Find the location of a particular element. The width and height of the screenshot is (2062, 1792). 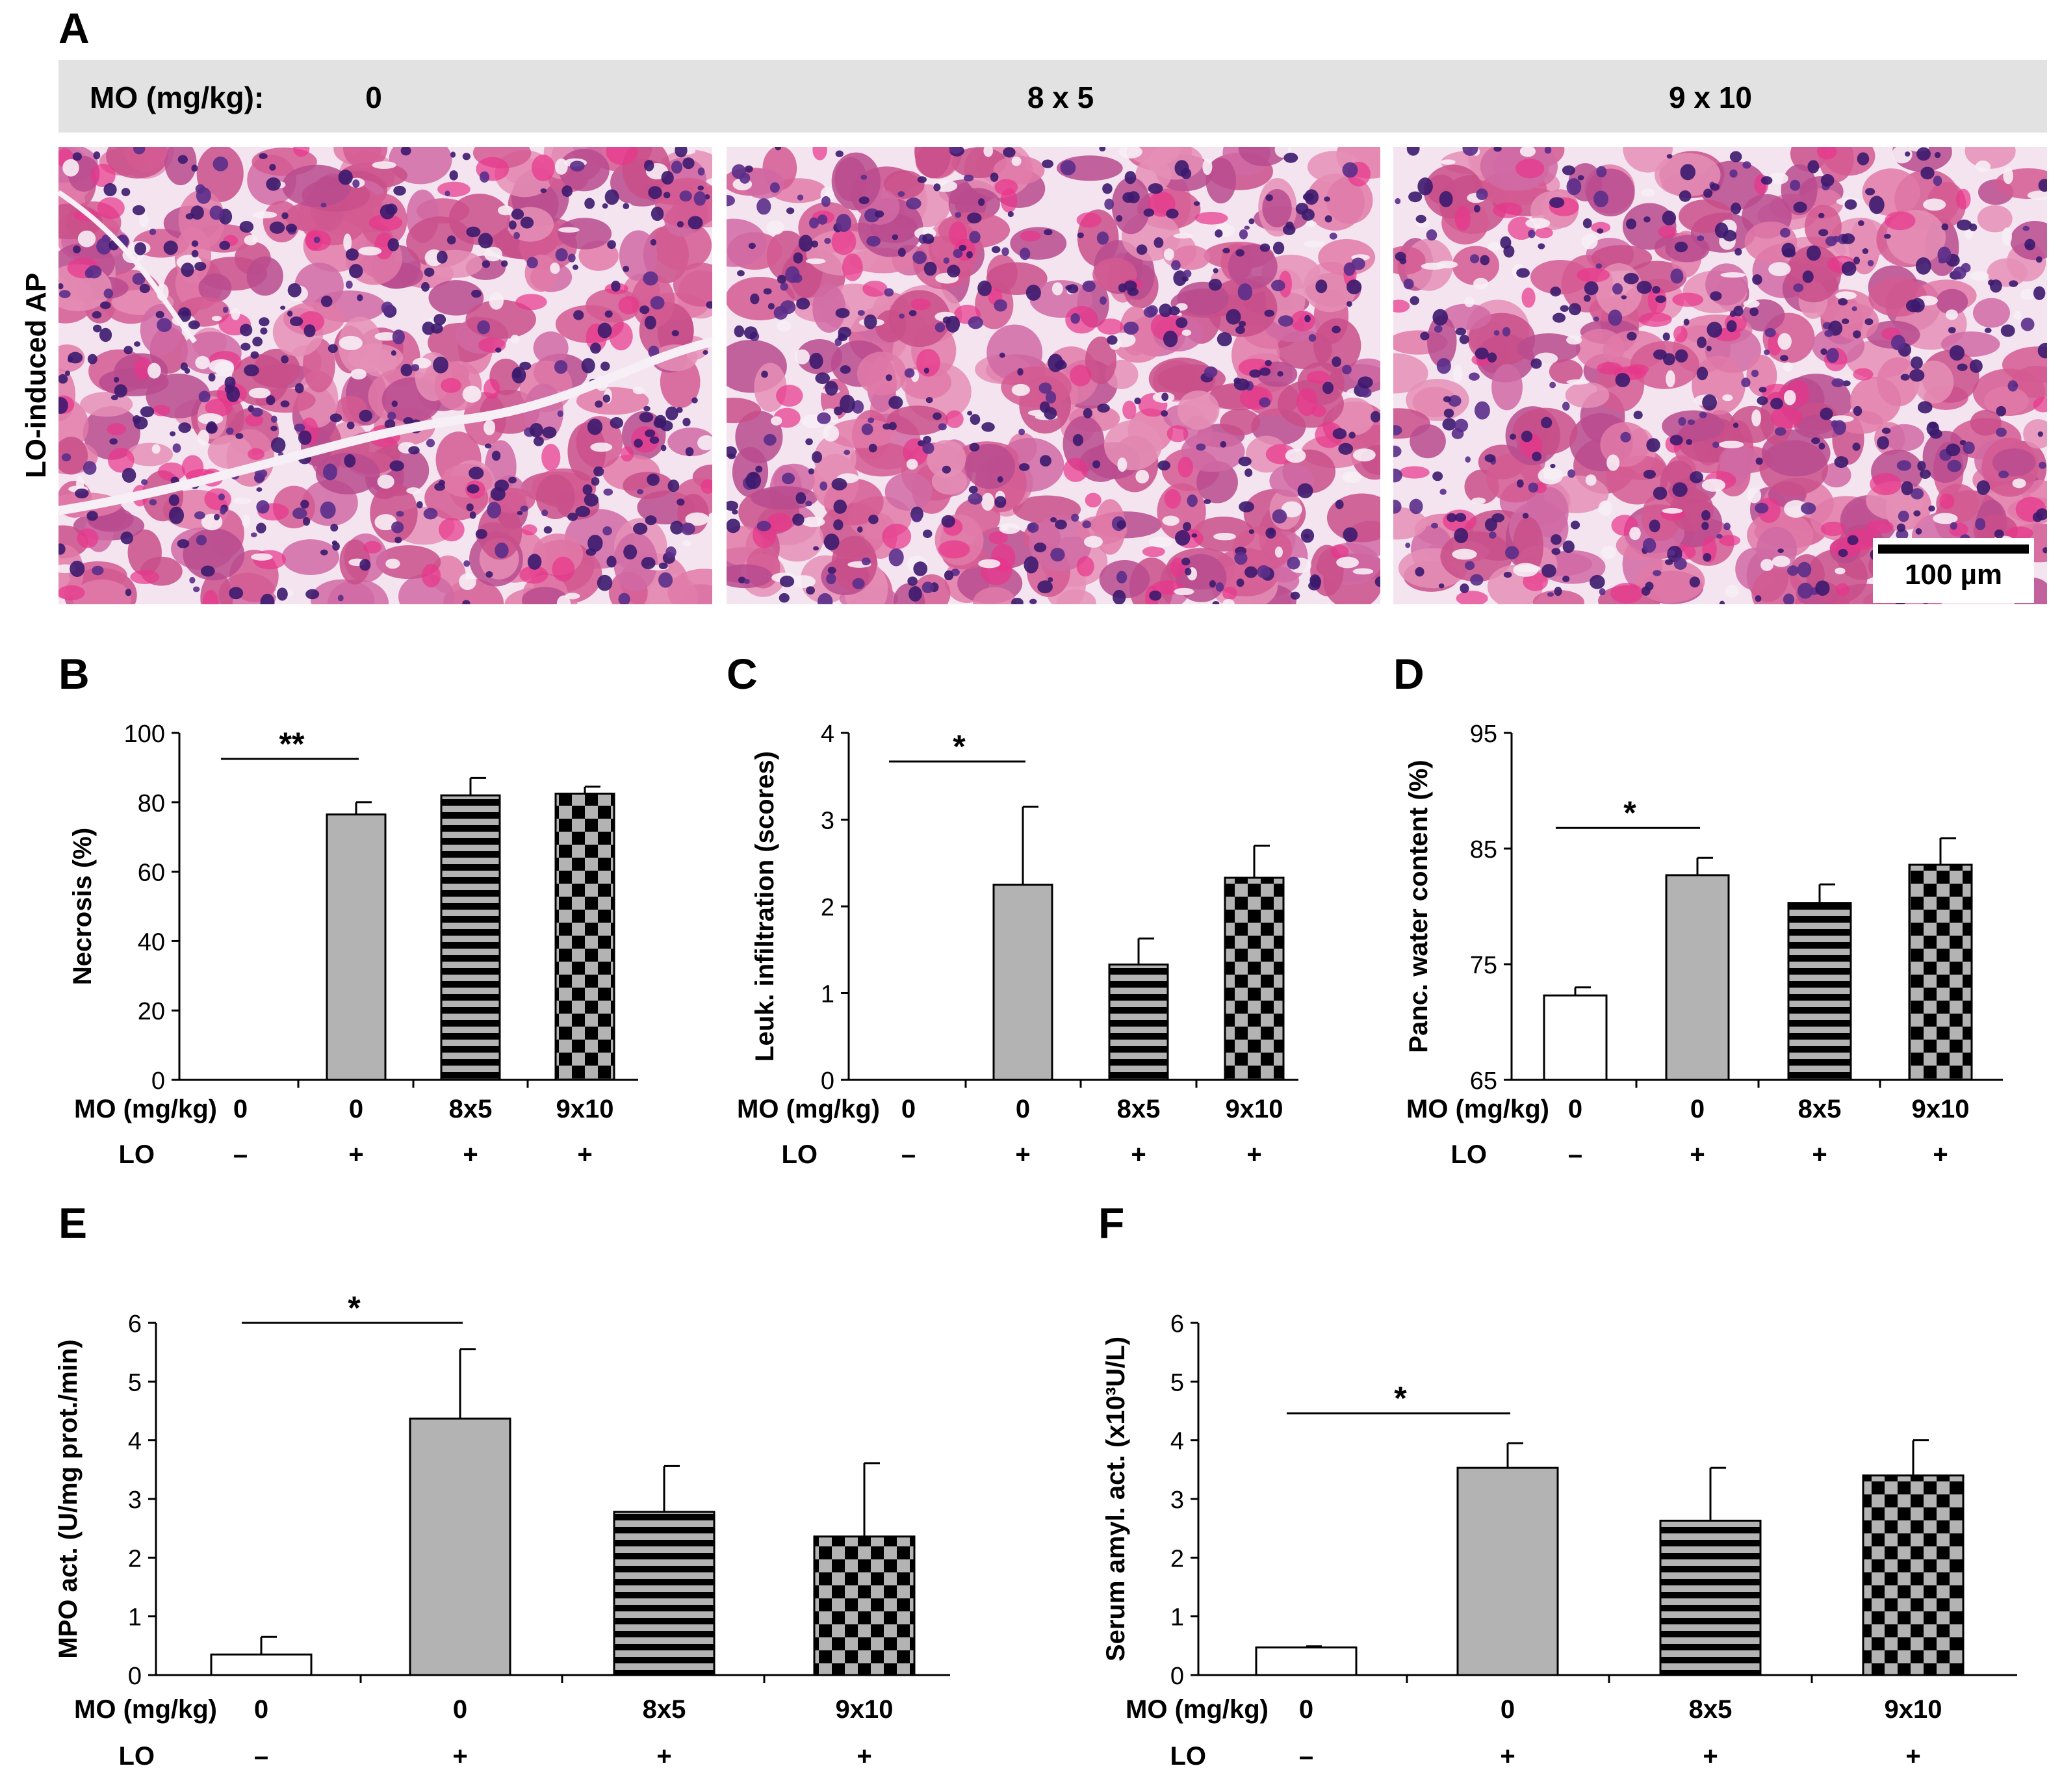

y-tick-label: 60 is located at coordinates (152, 873).